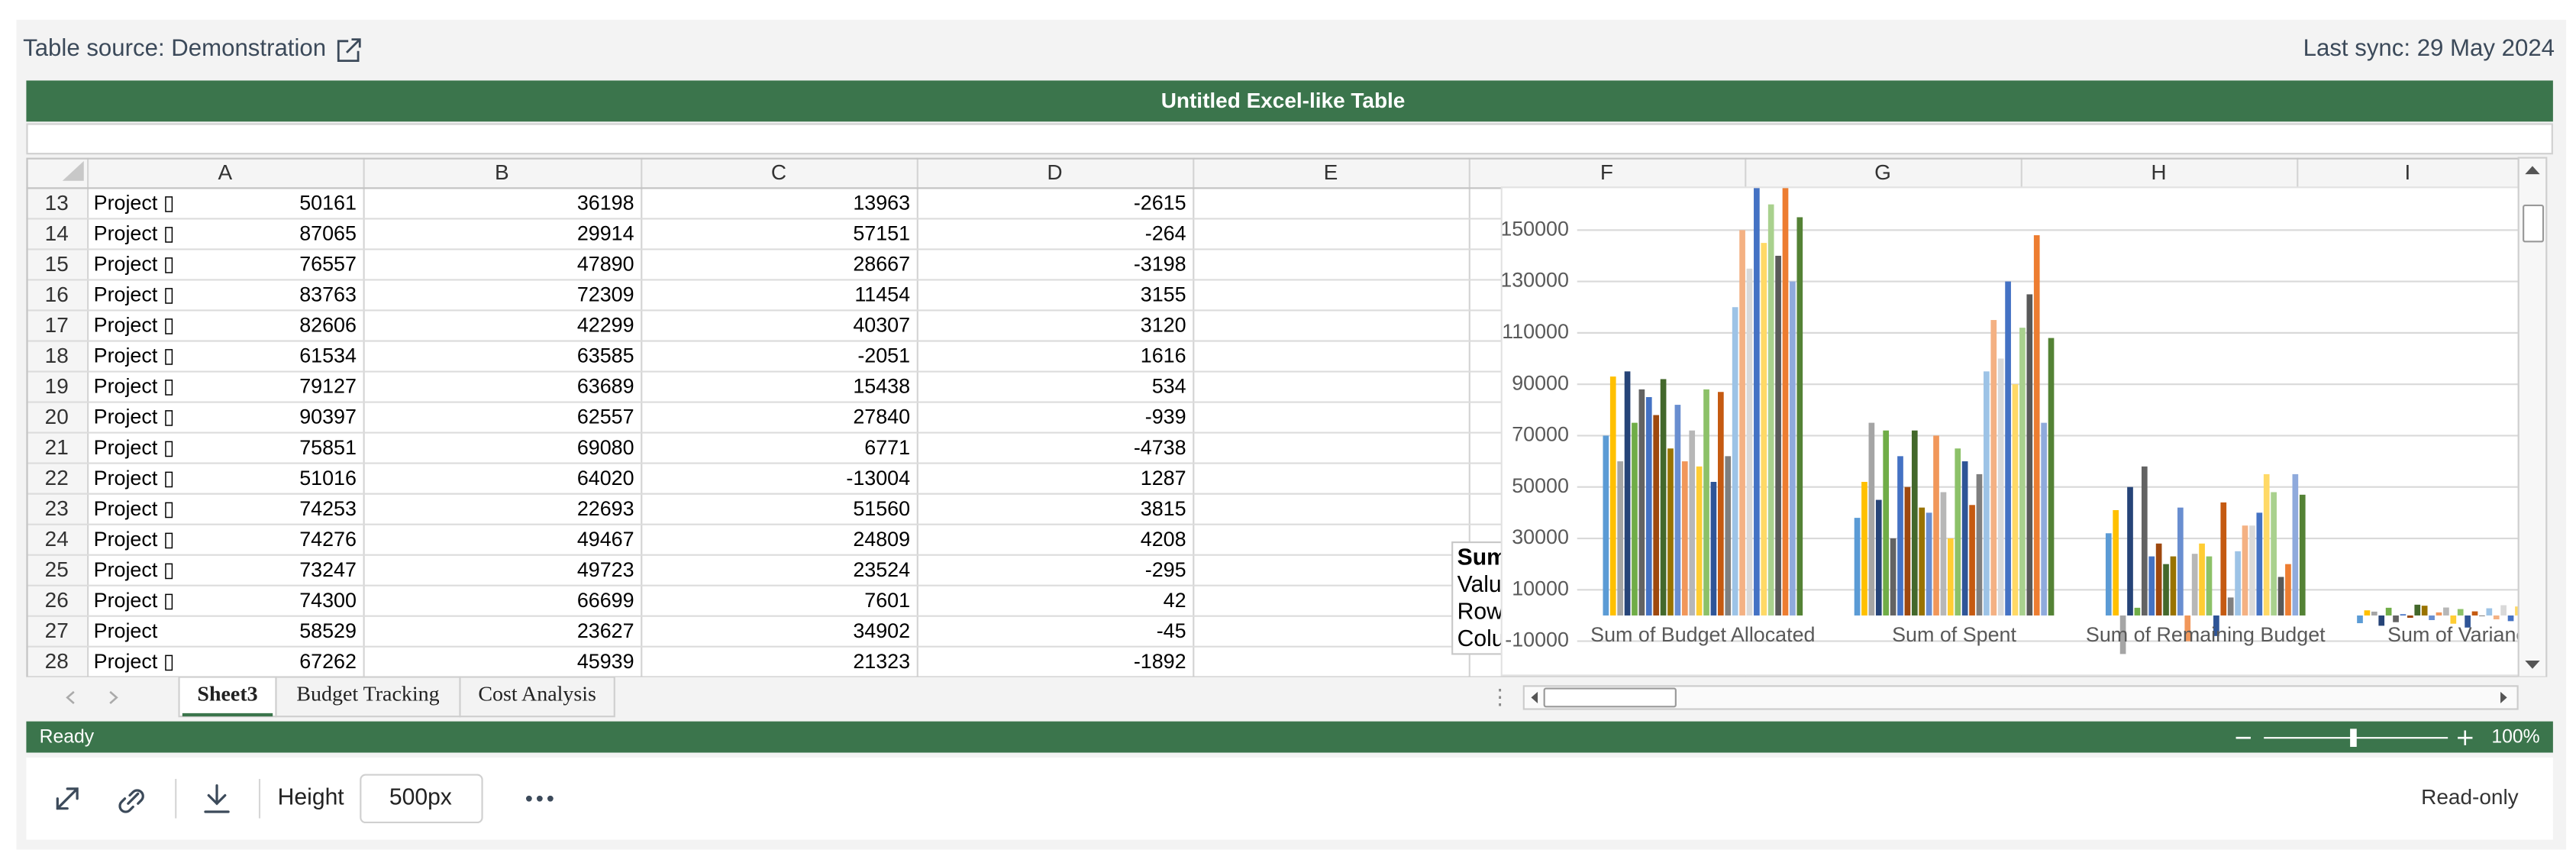 The image size is (2576, 866). Describe the element at coordinates (1054, 172) in the screenshot. I see `column-header: D` at that location.